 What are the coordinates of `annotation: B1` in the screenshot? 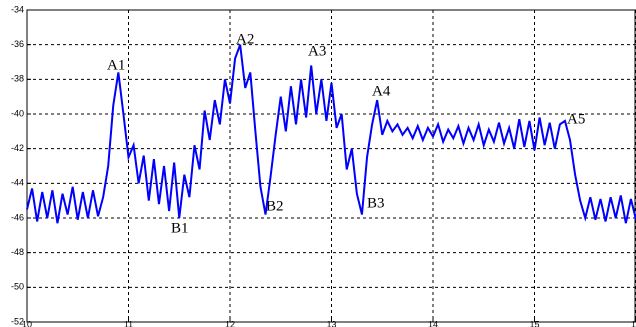 It's located at (180, 228).